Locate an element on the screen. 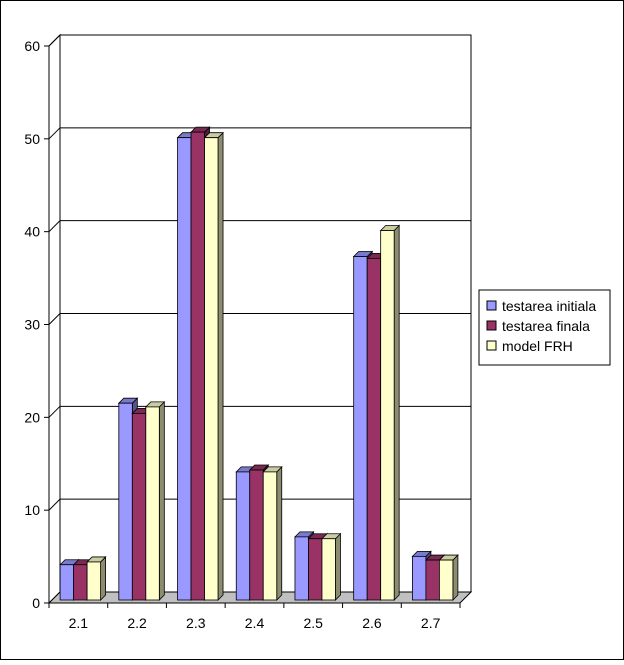  y-tick-label: 40 is located at coordinates (32, 232).